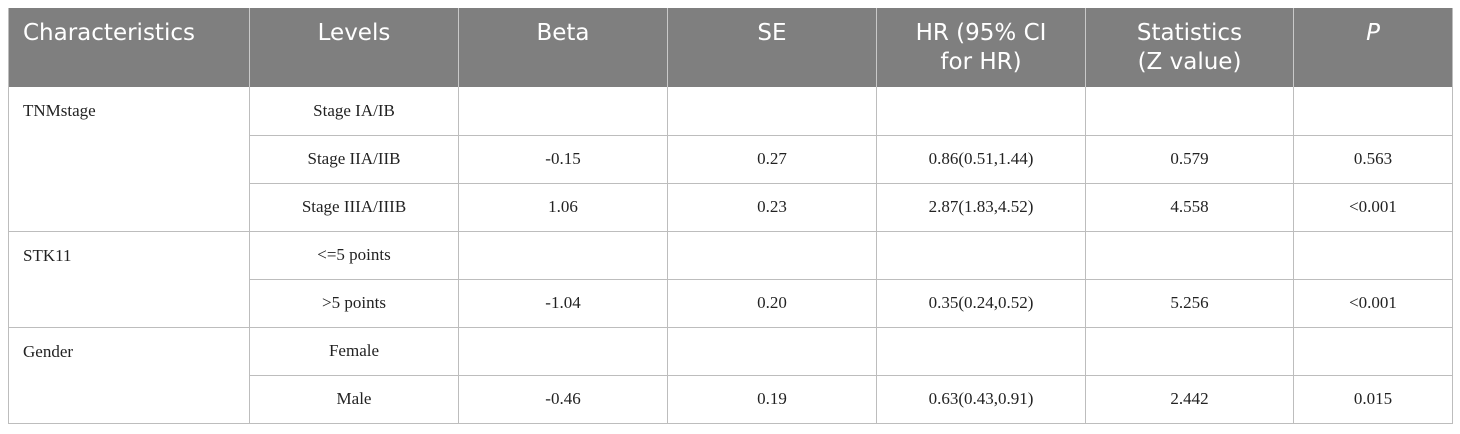 This screenshot has width=1460, height=434. Describe the element at coordinates (354, 159) in the screenshot. I see `level-cell: Stage IIA/IIB` at that location.